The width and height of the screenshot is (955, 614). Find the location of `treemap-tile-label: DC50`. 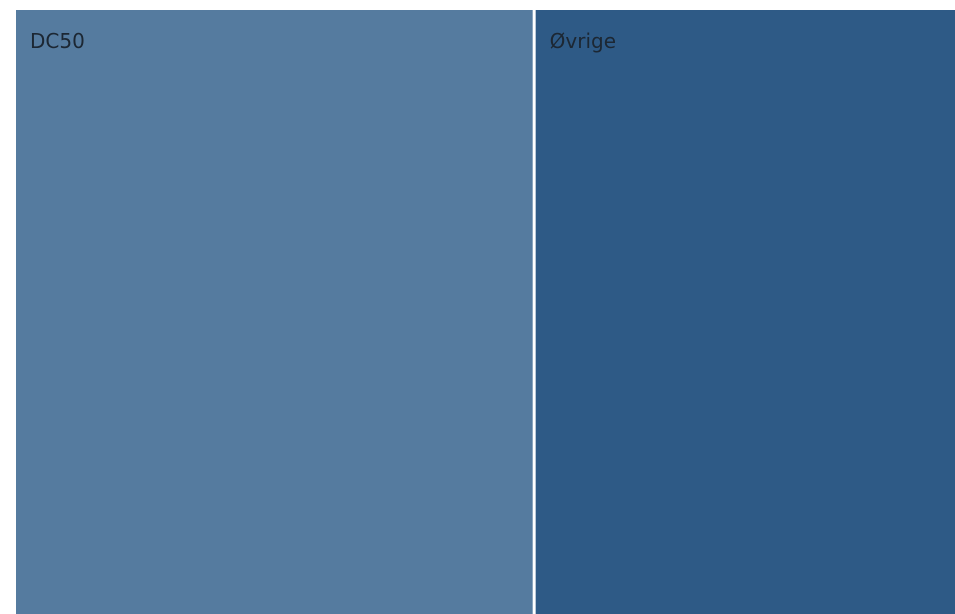

treemap-tile-label: DC50 is located at coordinates (57, 41).